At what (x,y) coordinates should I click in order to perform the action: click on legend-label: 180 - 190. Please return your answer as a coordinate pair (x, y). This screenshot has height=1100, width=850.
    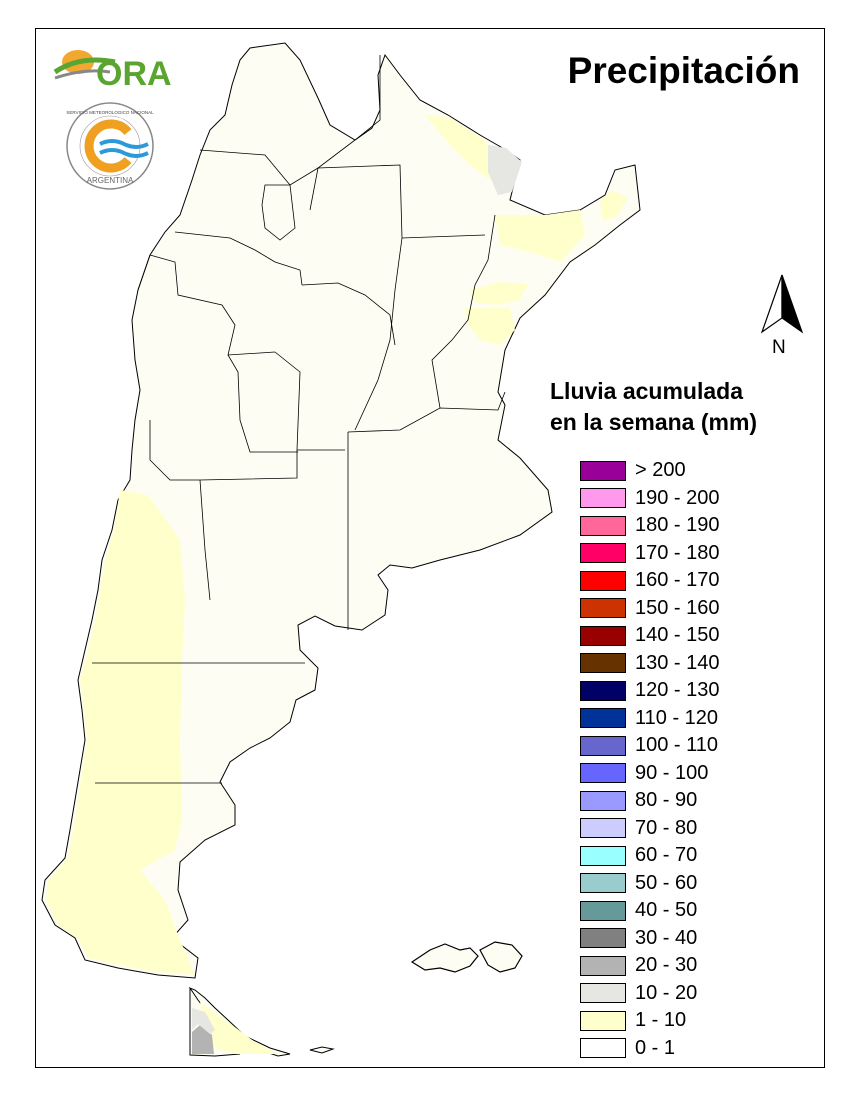
    Looking at the image, I should click on (677, 525).